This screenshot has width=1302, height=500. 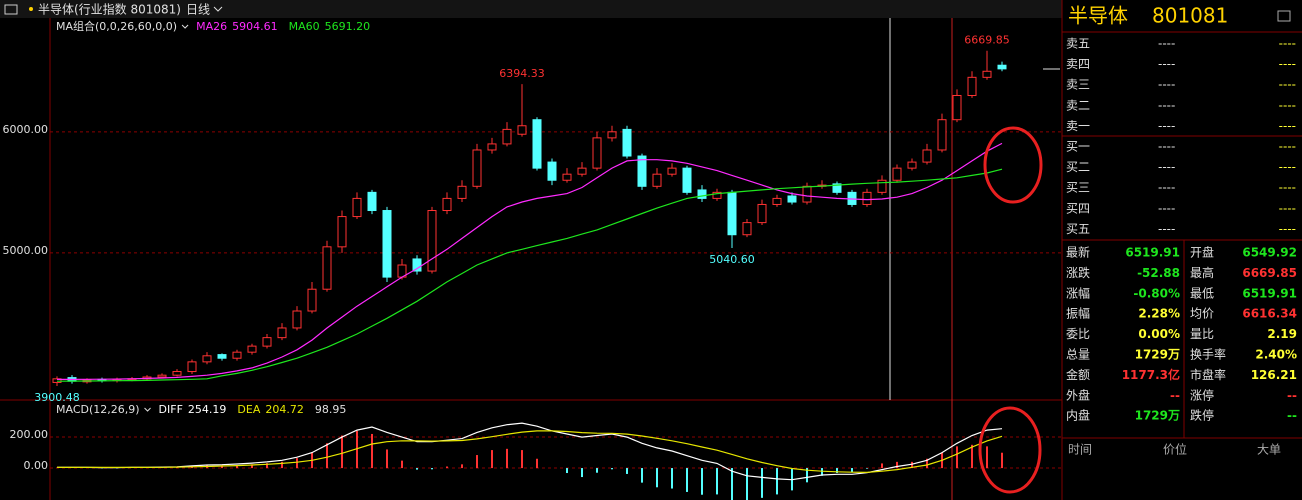 I want to click on stat-value: 2.40%, so click(x=1276, y=355).